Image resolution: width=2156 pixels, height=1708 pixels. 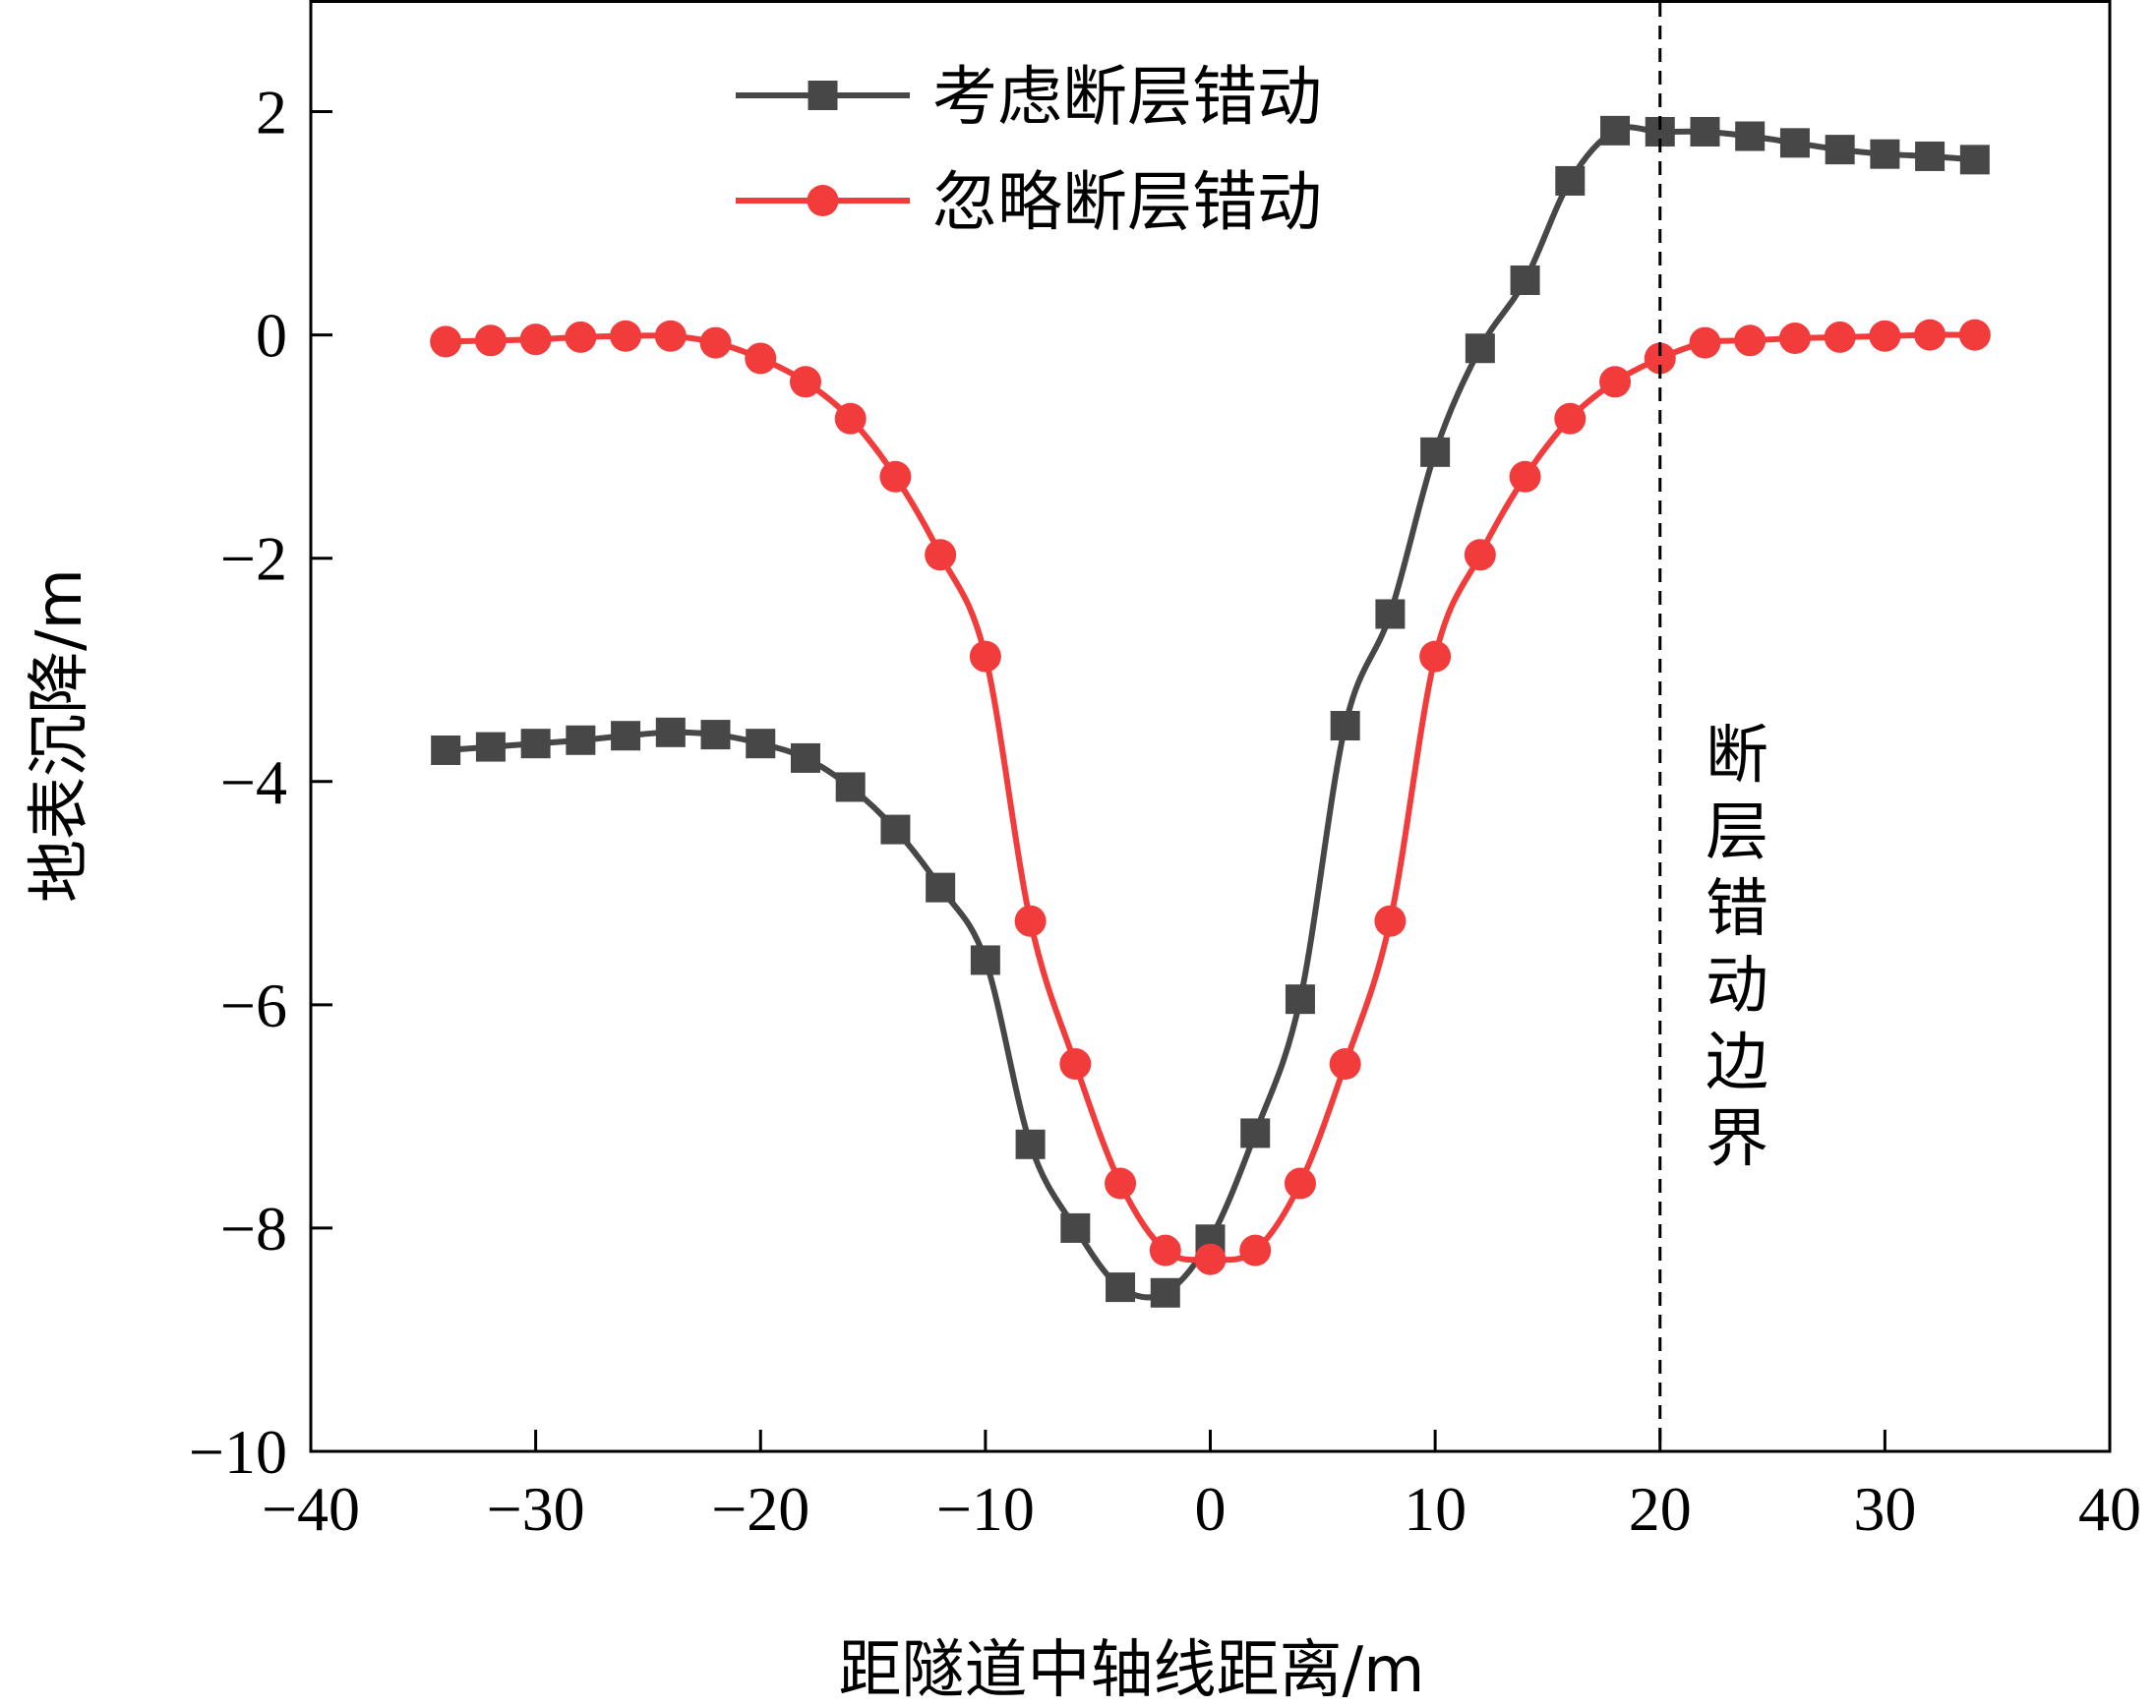 What do you see at coordinates (253, 559) in the screenshot?
I see `y-tick-label: −2` at bounding box center [253, 559].